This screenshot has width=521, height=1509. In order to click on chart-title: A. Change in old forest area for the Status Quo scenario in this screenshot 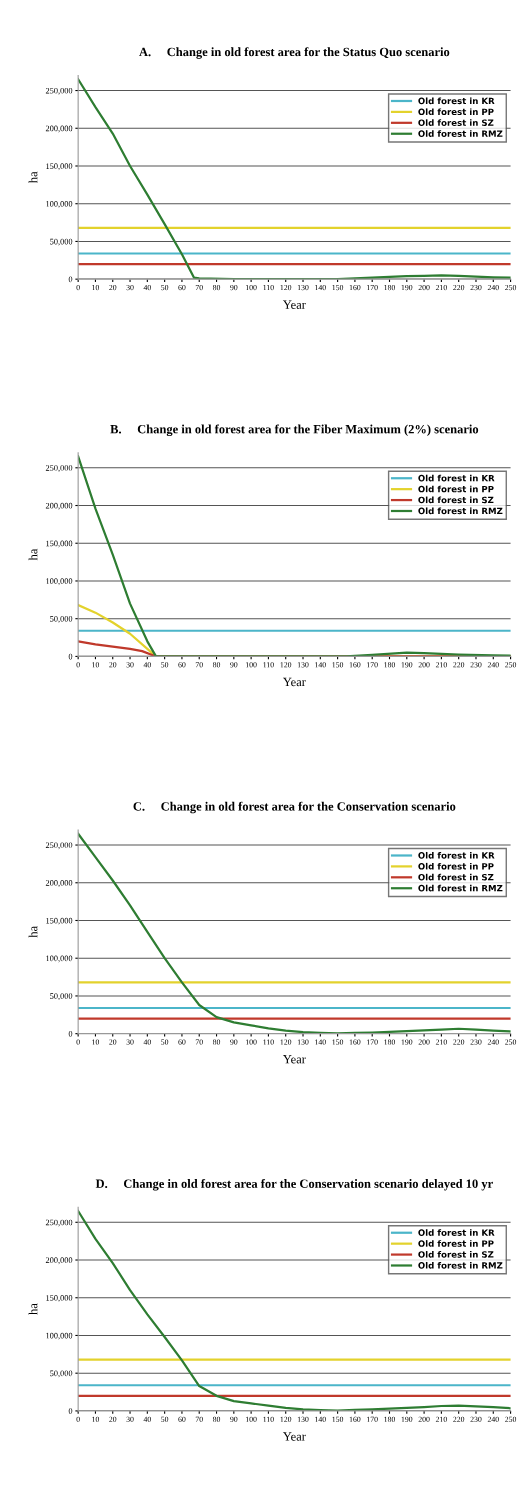, I will do `click(294, 53)`.